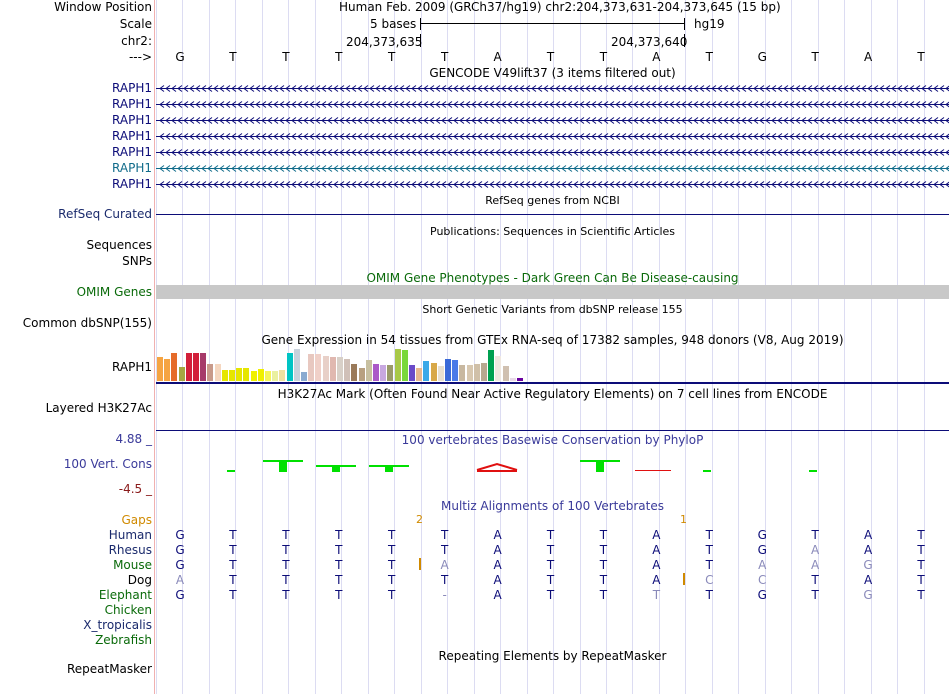 The width and height of the screenshot is (950, 694). I want to click on species-label: Mouse, so click(132, 565).